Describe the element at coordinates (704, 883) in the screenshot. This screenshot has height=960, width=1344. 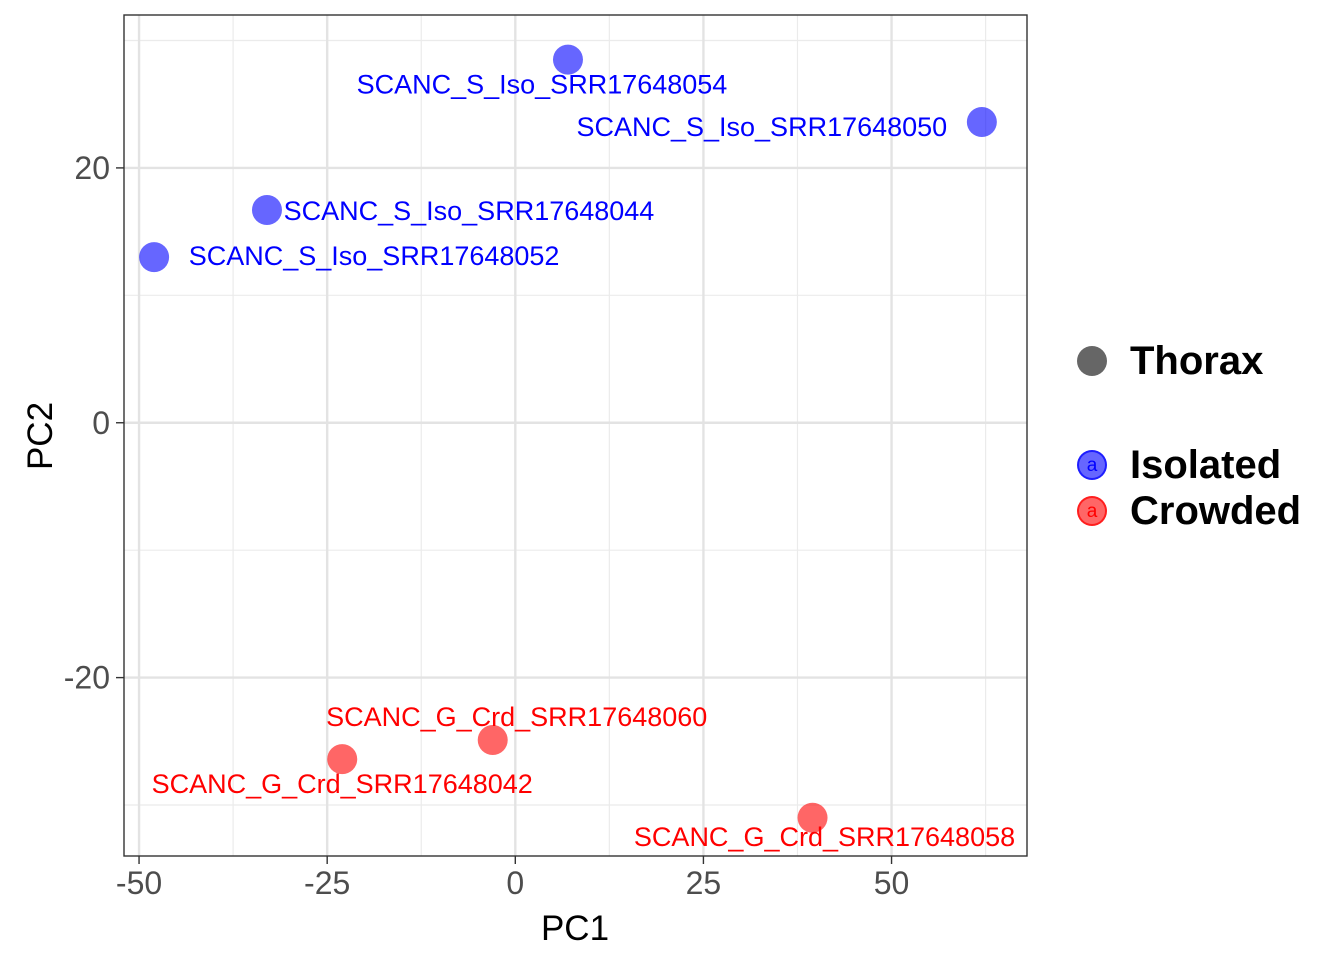
I see `x-tick-label: 25` at that location.